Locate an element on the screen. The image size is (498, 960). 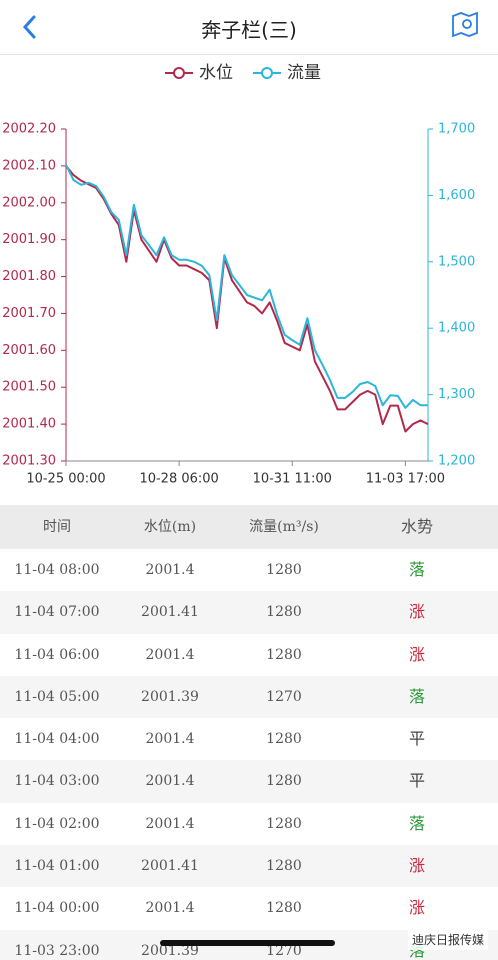
header: 奔子栏(三) is located at coordinates (249, 27).